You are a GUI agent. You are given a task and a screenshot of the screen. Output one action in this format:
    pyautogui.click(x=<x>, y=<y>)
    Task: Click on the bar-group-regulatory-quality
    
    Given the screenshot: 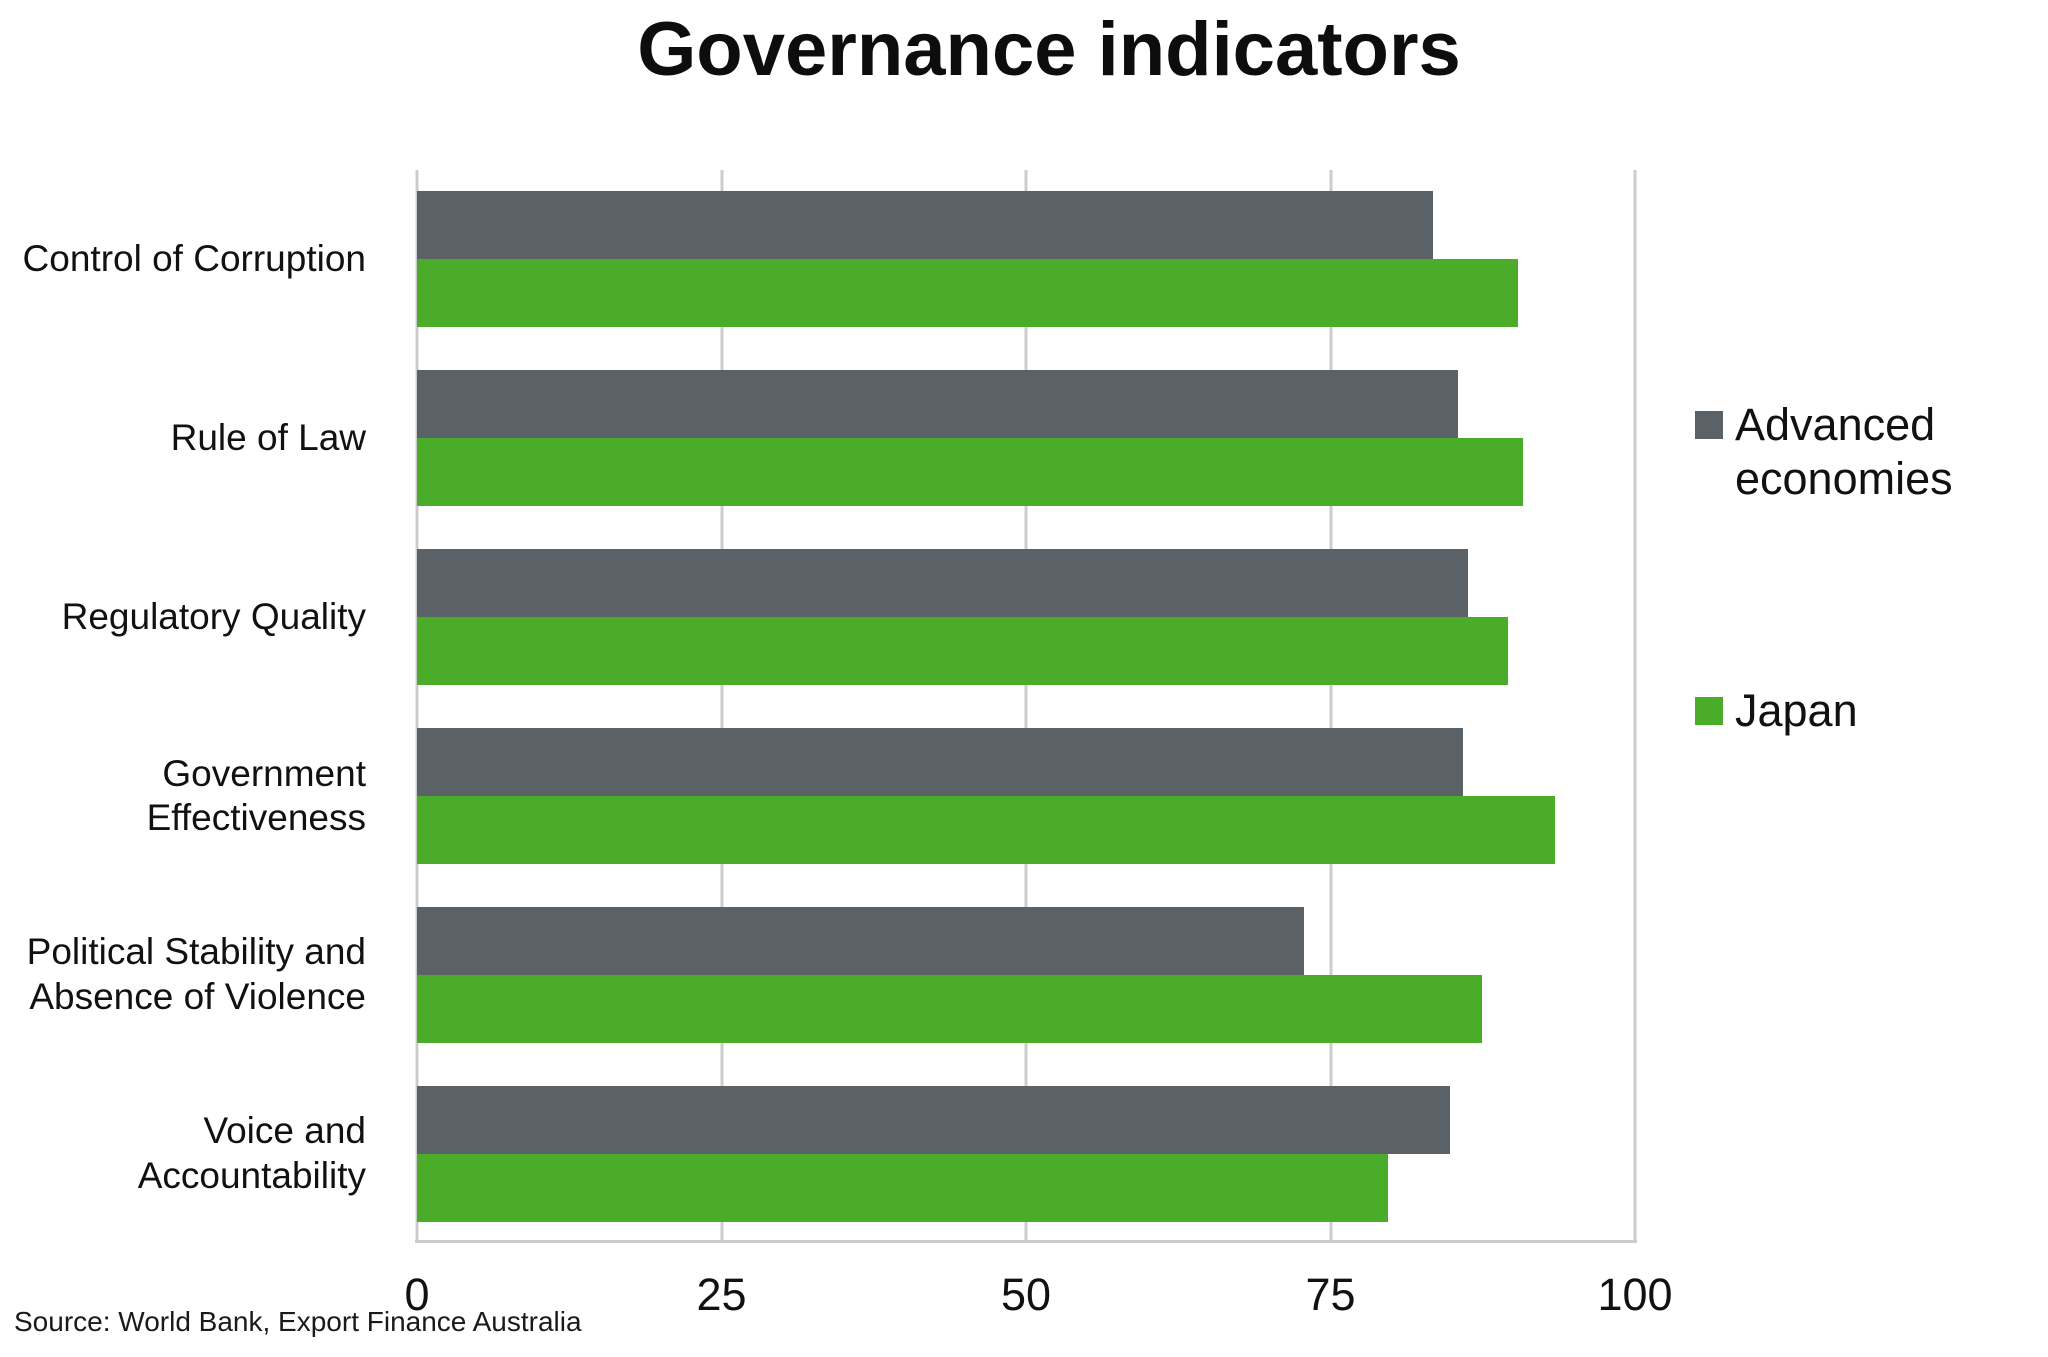 What is the action you would take?
    pyautogui.click(x=1026, y=617)
    